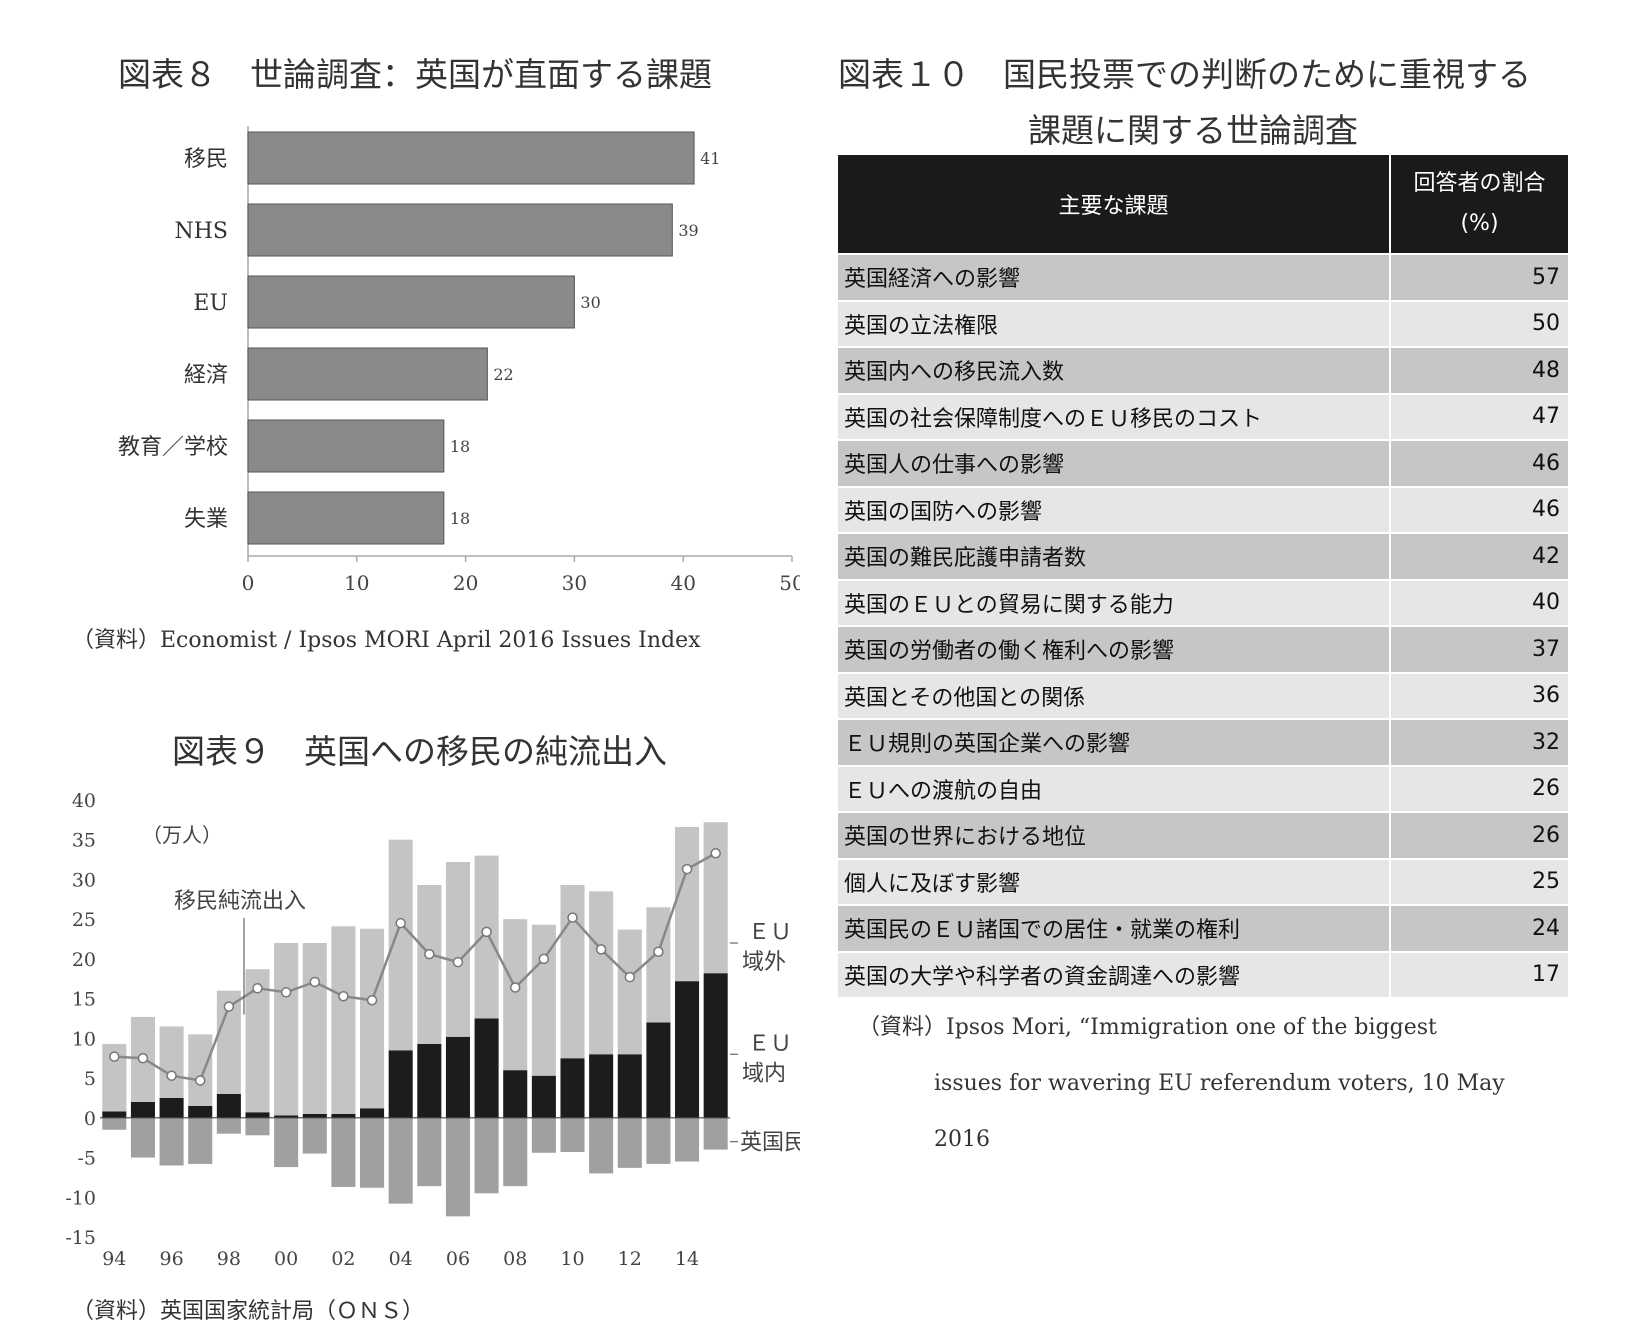 Image resolution: width=1637 pixels, height=1340 pixels. What do you see at coordinates (173, 447) in the screenshot?
I see `category-label: 教育／学校` at bounding box center [173, 447].